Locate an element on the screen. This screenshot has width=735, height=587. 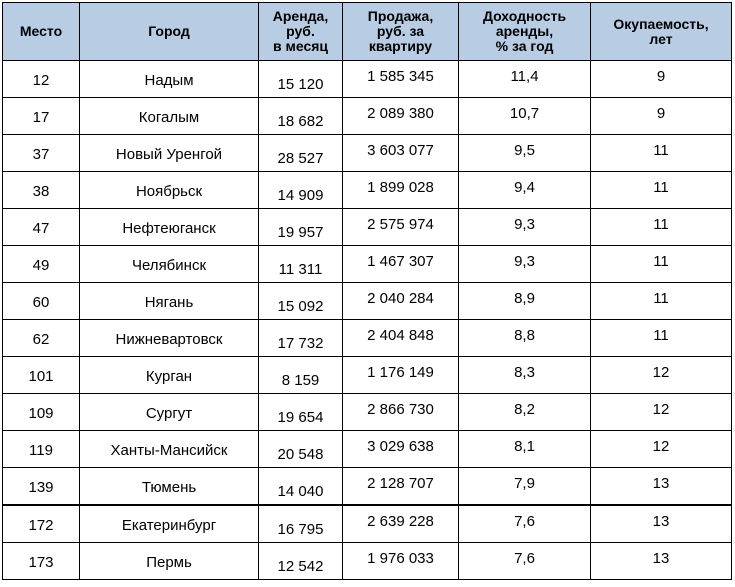
rent-value: 16 795 is located at coordinates (300, 529).